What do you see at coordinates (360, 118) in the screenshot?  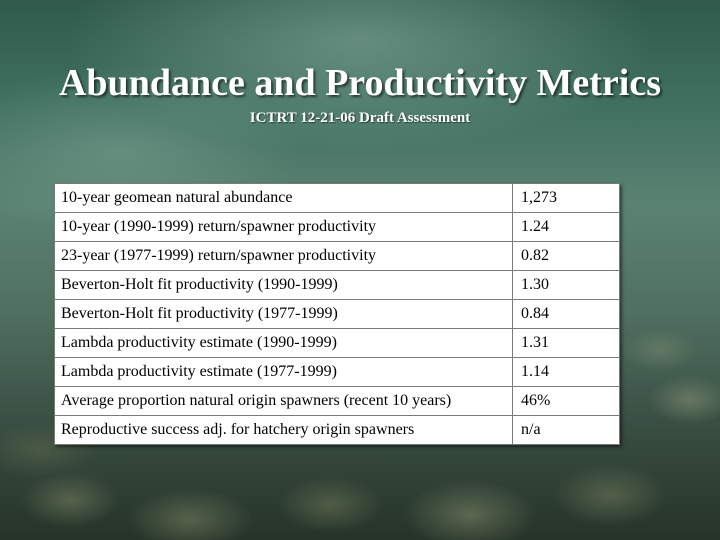 I see `slide-subtitle: ICTRT 12-21-06 Draft Assessment` at bounding box center [360, 118].